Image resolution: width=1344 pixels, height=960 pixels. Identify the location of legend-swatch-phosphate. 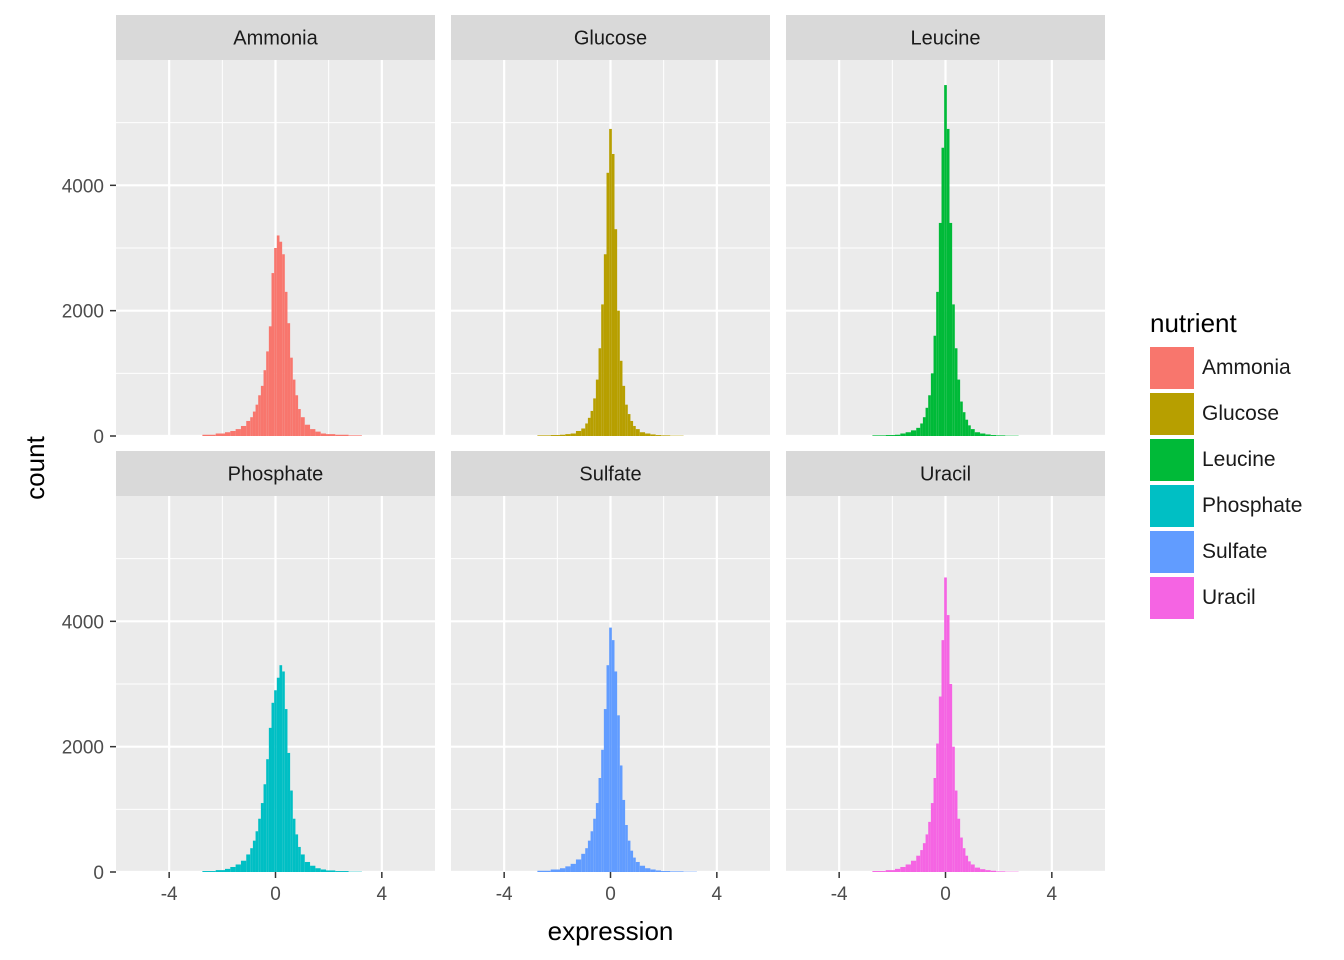
(1172, 506).